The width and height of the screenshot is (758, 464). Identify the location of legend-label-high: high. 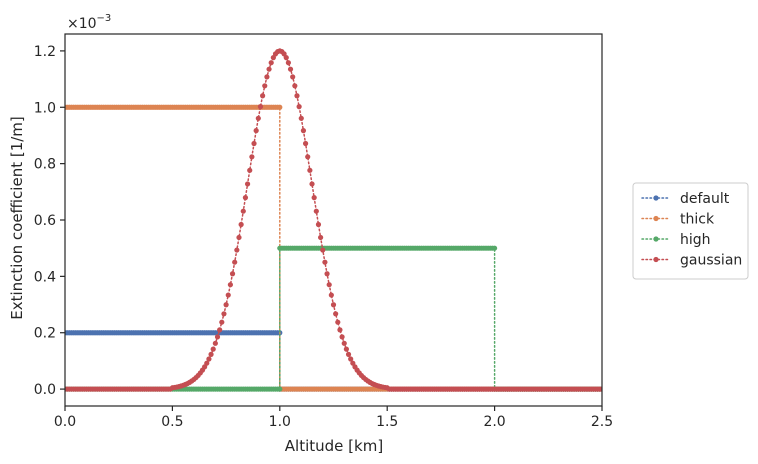
(695, 240).